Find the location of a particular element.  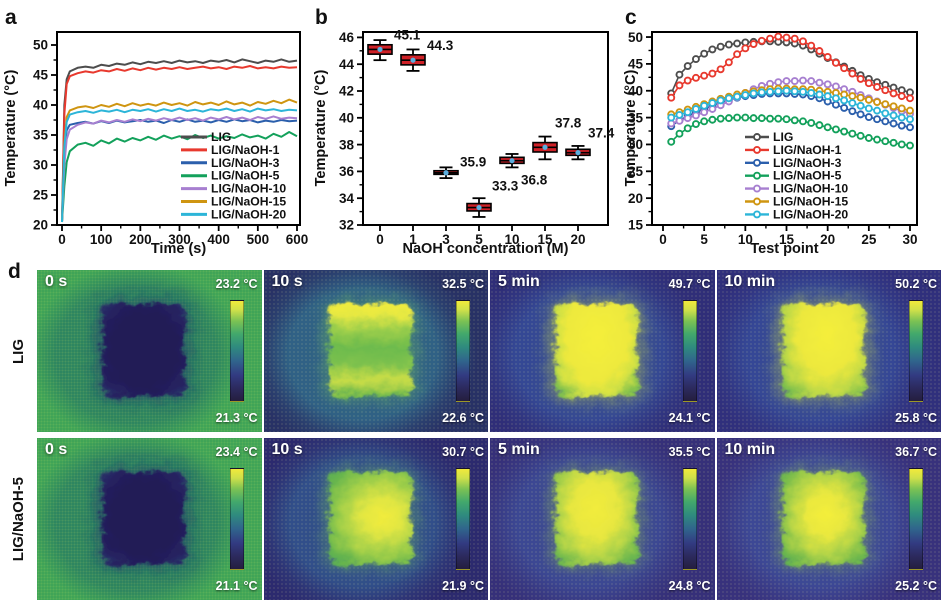

x-axis-title: Time (s) is located at coordinates (179, 249).